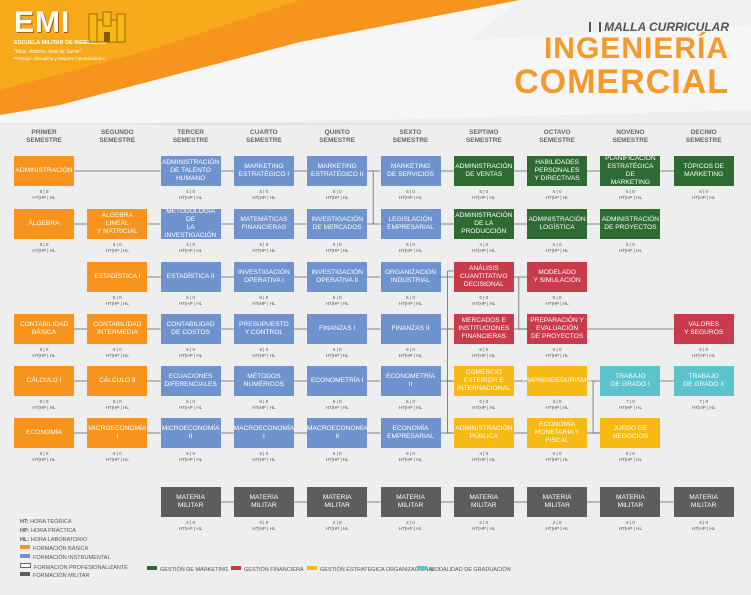 This screenshot has height=595, width=751. What do you see at coordinates (630, 384) in the screenshot?
I see `line: DE GRADO I` at bounding box center [630, 384].